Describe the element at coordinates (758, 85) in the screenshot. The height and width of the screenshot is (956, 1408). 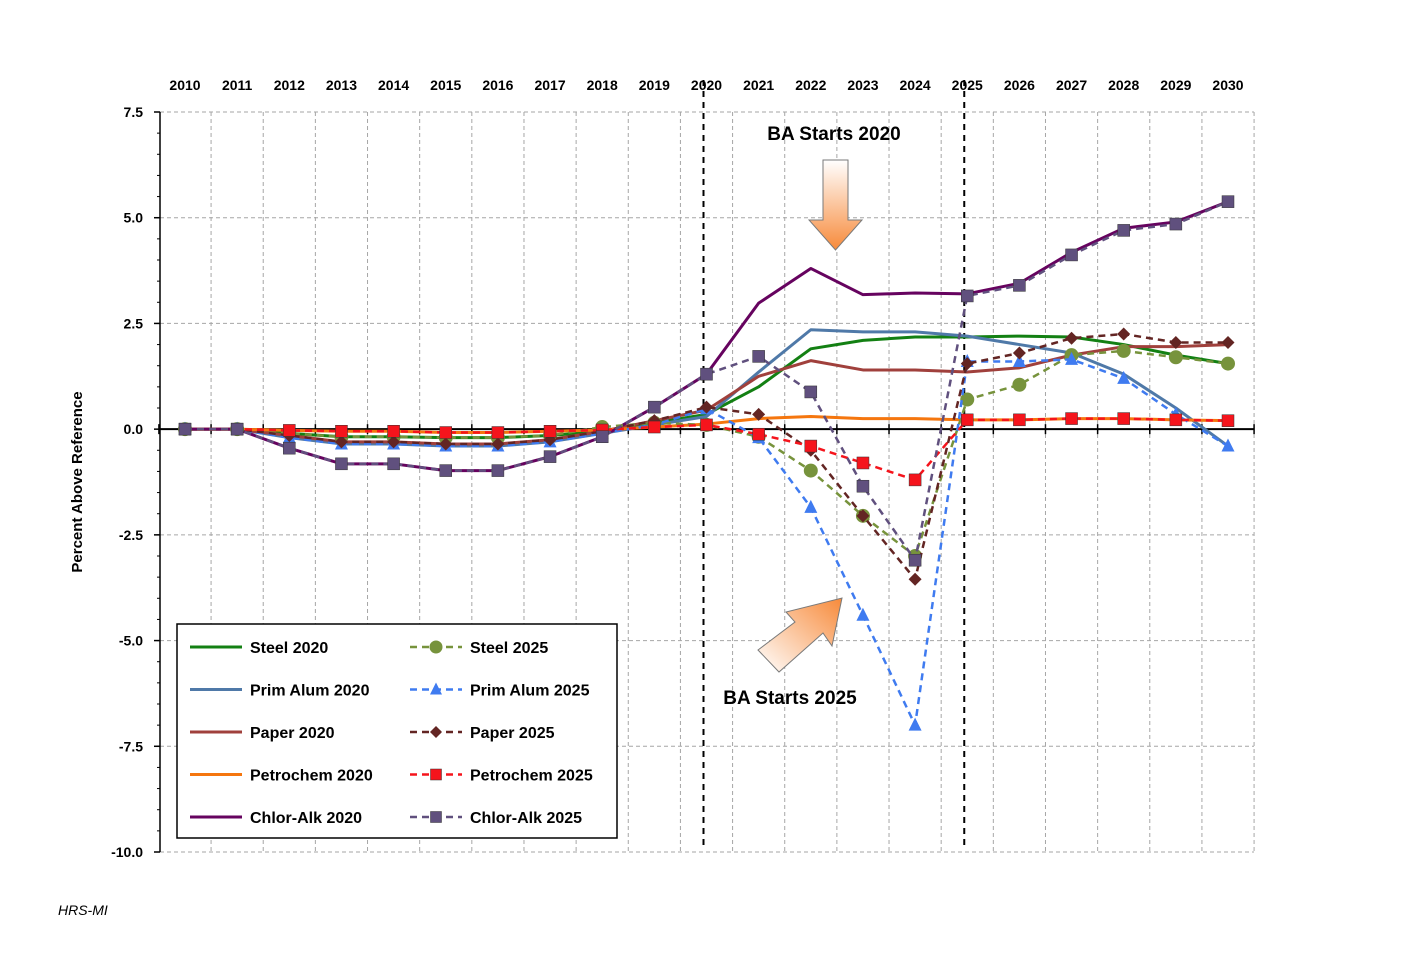
I see `x-tick-label: 2021` at that location.